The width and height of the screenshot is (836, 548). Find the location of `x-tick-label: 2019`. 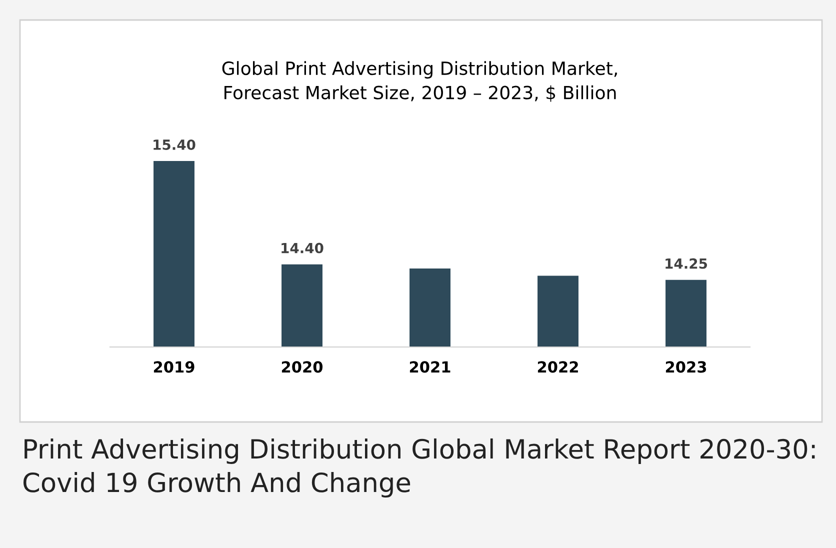

x-tick-label: 2019 is located at coordinates (174, 367).